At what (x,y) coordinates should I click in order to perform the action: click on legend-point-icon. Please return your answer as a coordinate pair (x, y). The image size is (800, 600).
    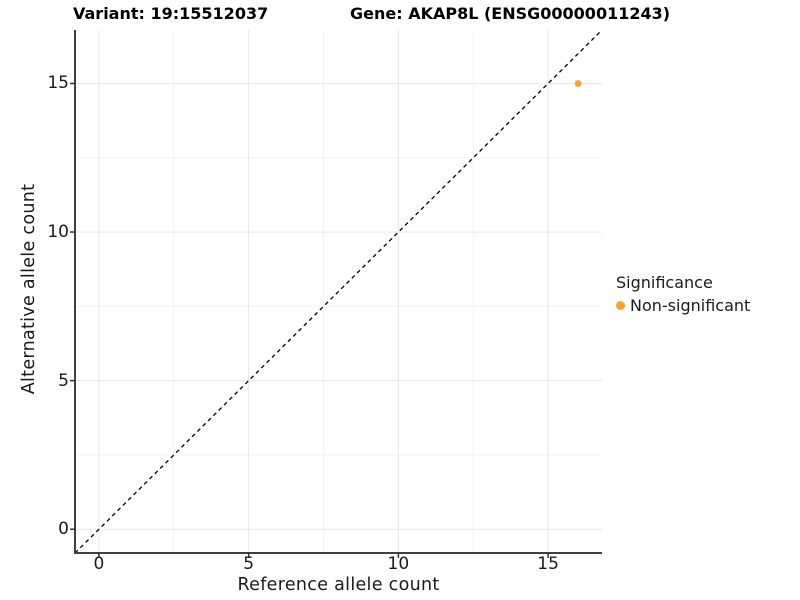
    Looking at the image, I should click on (620, 305).